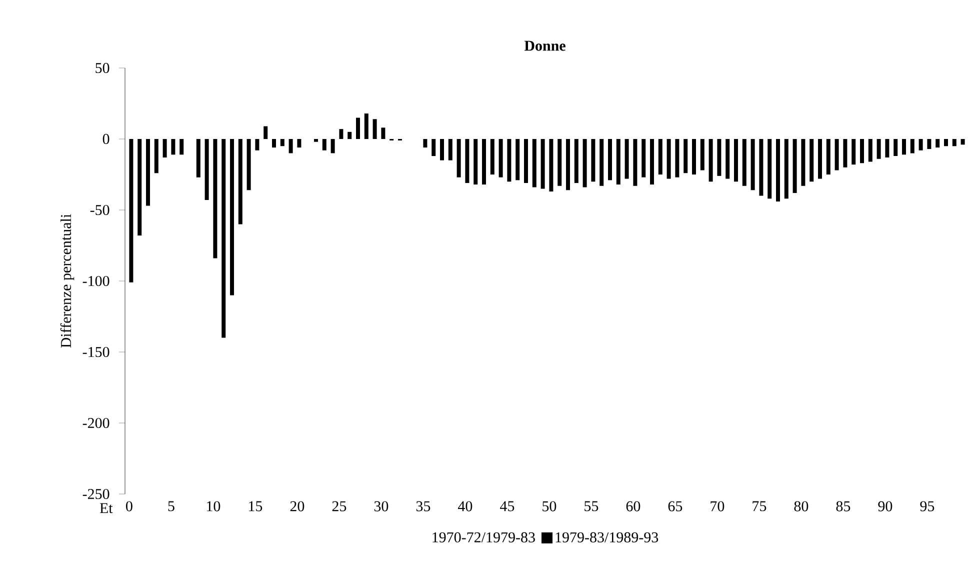 The width and height of the screenshot is (970, 563). I want to click on x-tick-label: 85, so click(843, 506).